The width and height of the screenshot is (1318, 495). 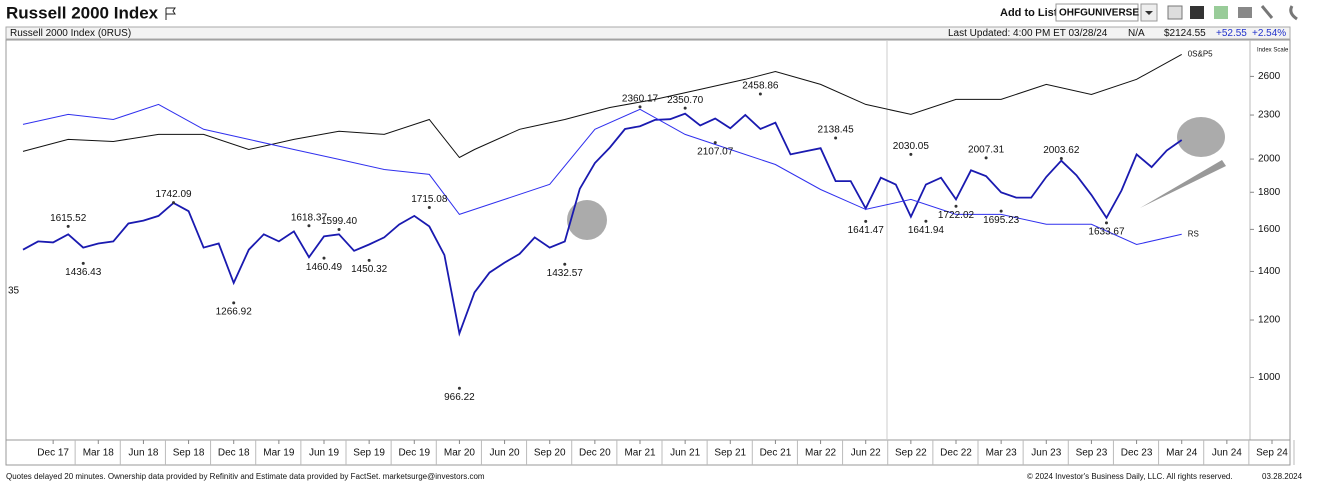 I want to click on annotation-label: 1460.49, so click(x=324, y=267).